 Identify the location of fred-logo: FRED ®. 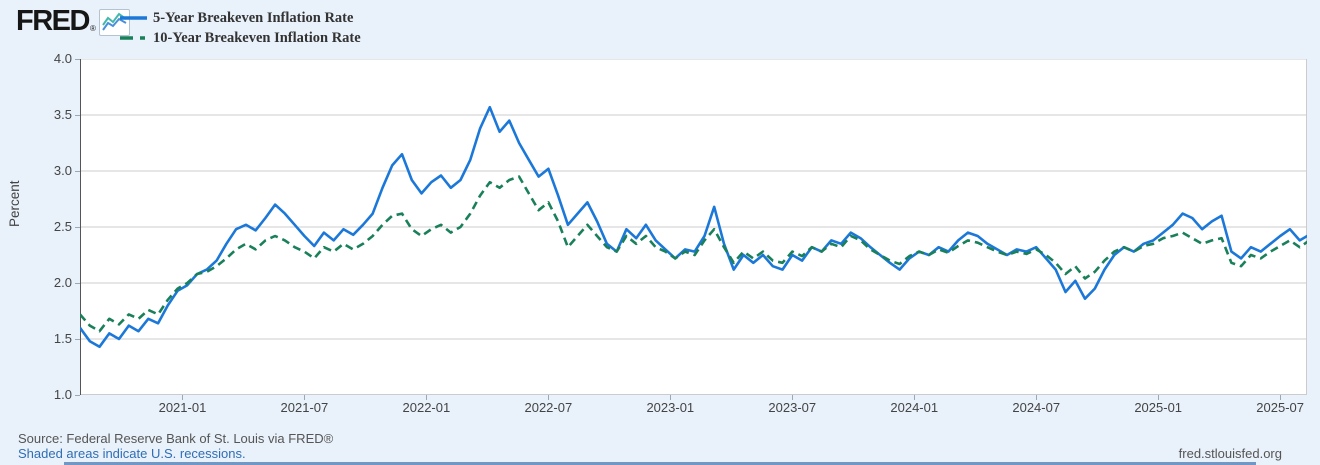
(73, 21).